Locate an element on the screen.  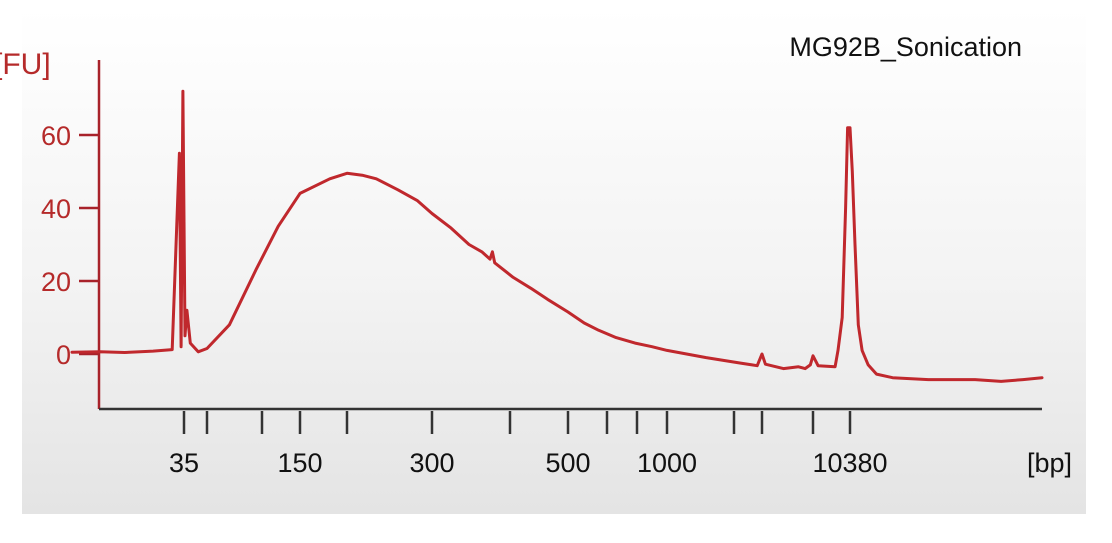
y-axis-label: [FU] is located at coordinates (25, 64).